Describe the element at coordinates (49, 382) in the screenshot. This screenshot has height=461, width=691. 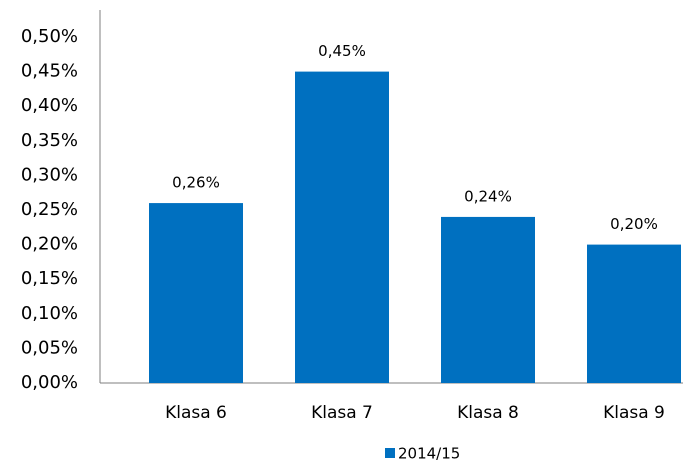
I see `y-tick-label: 0,00%` at that location.